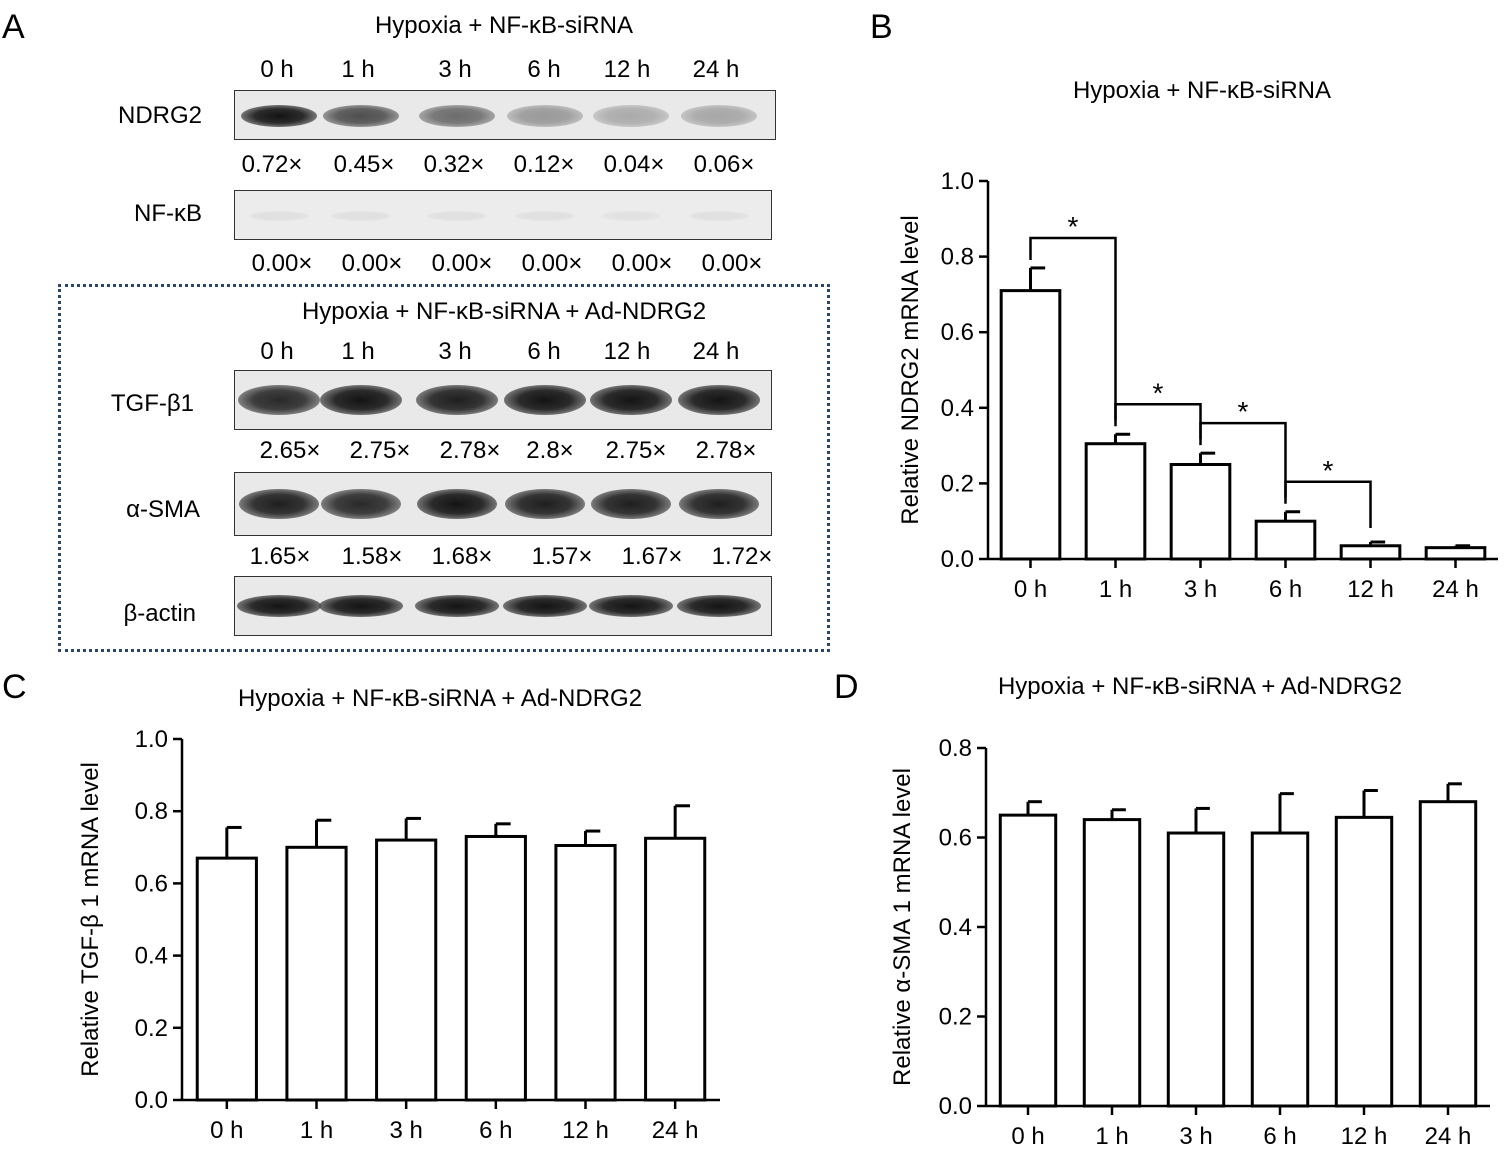 The width and height of the screenshot is (1504, 1149). I want to click on panel-letter-a: A, so click(13, 27).